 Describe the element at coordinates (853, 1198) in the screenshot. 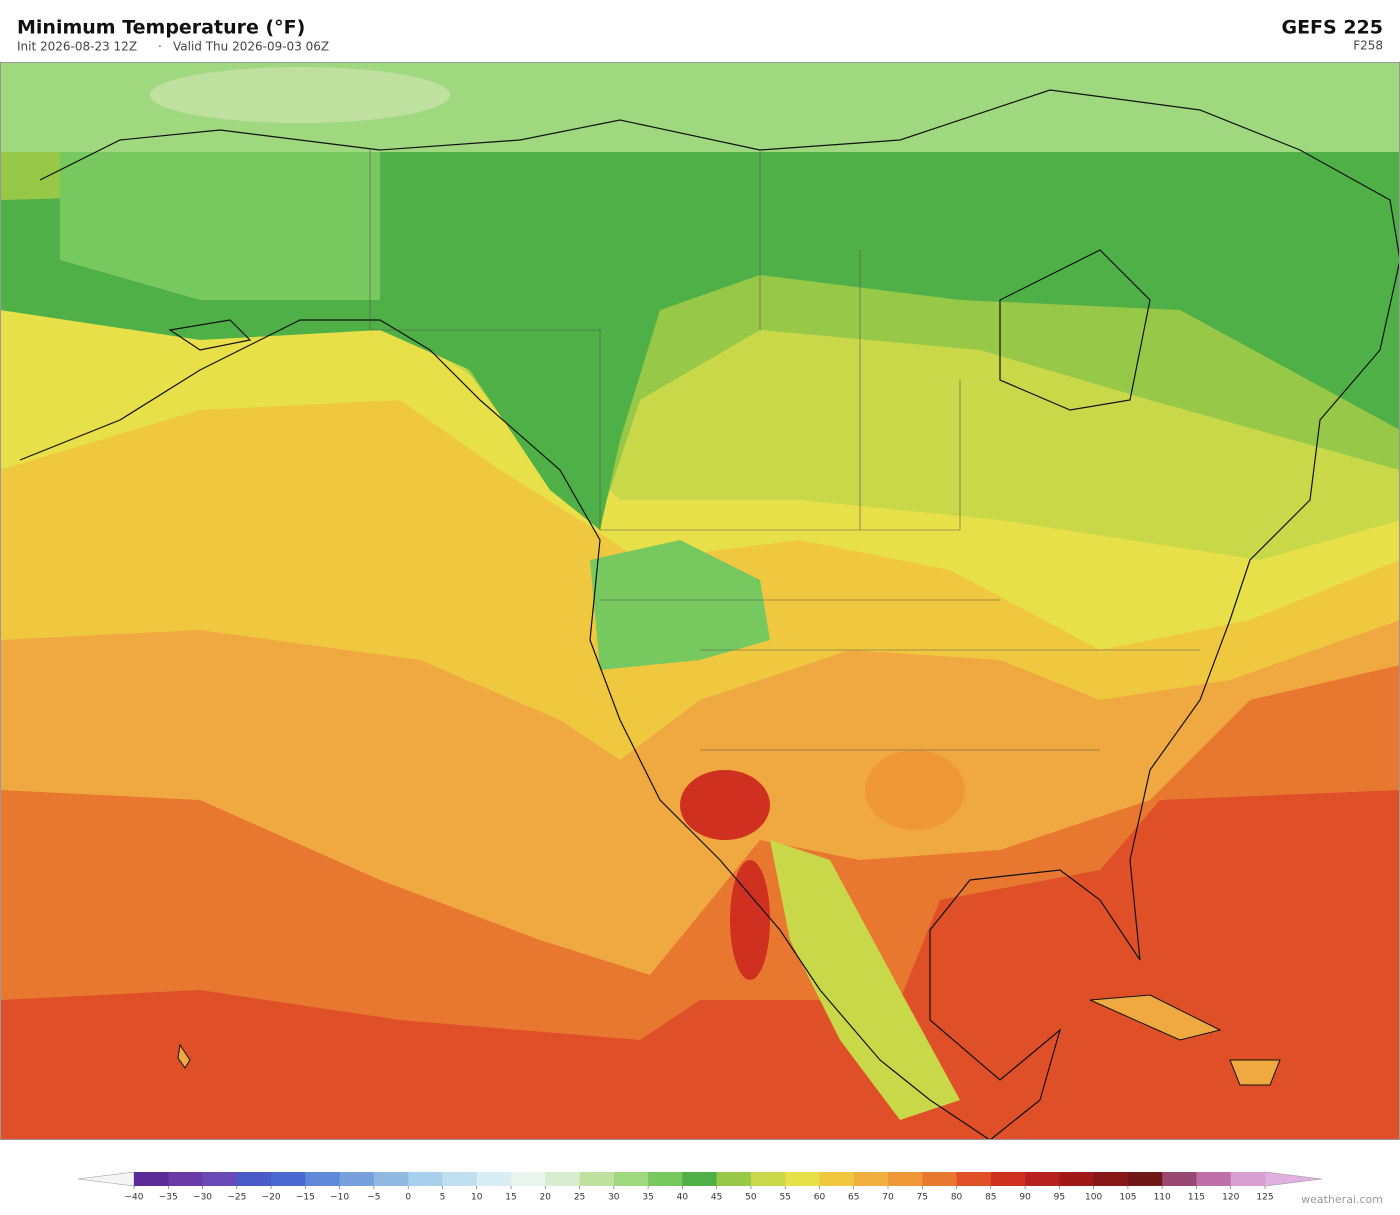

I see `colorbar-tick-label: 65` at that location.